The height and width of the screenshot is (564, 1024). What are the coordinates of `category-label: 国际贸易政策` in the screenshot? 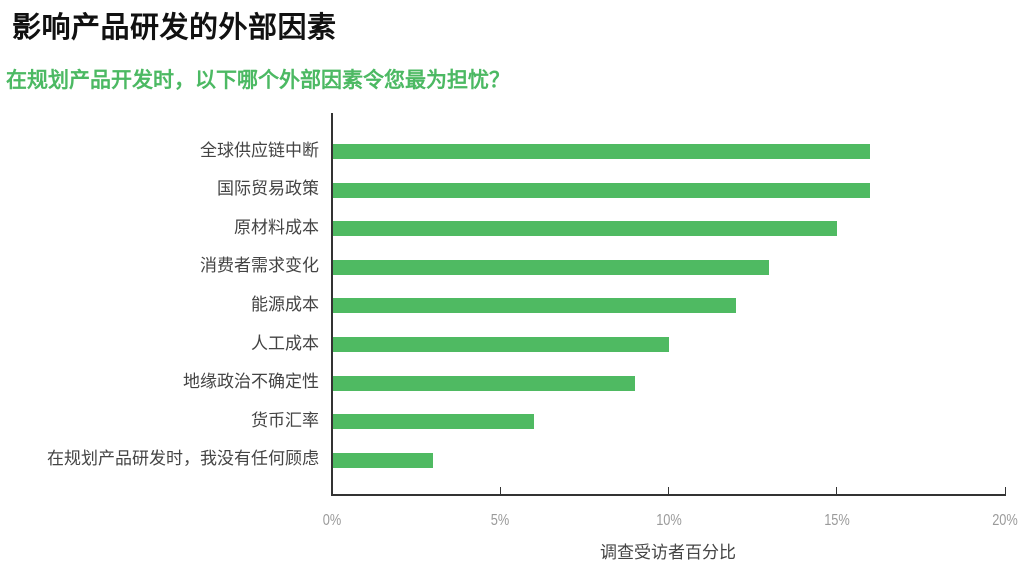 It's located at (268, 189).